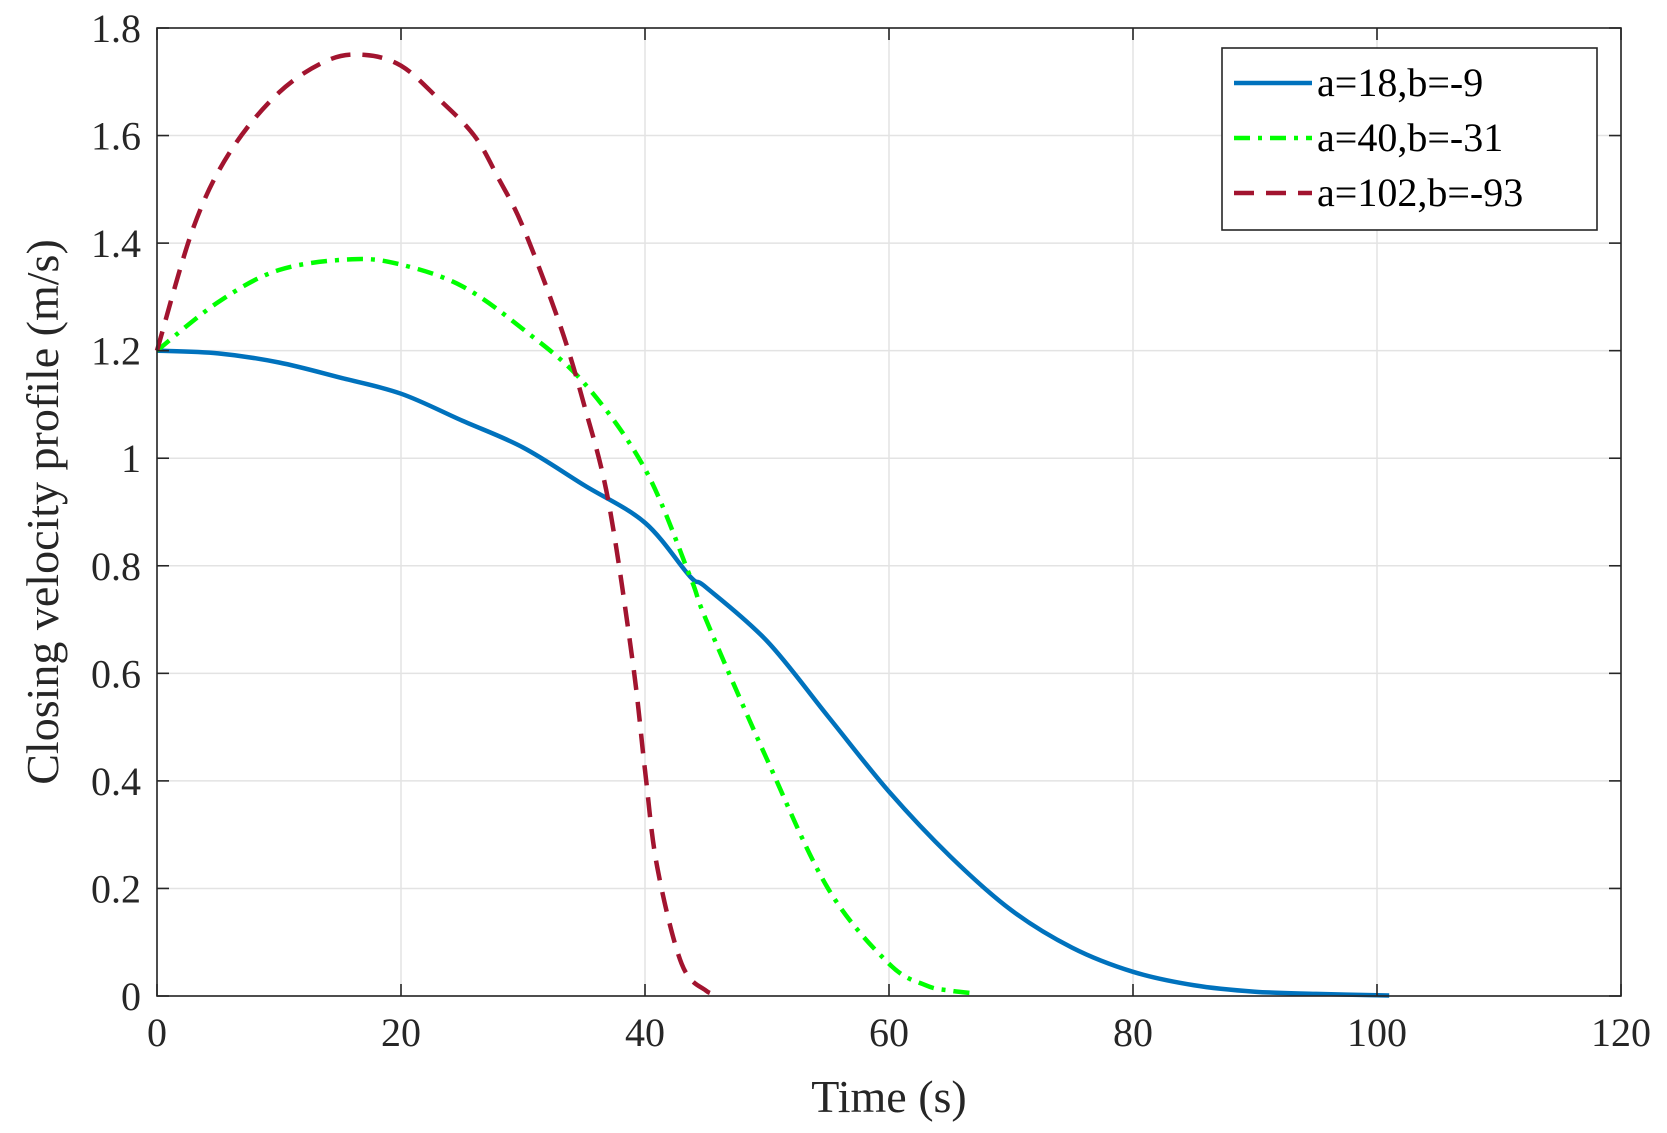 Image resolution: width=1667 pixels, height=1133 pixels. What do you see at coordinates (645, 1032) in the screenshot?
I see `x-tick-label: 40` at bounding box center [645, 1032].